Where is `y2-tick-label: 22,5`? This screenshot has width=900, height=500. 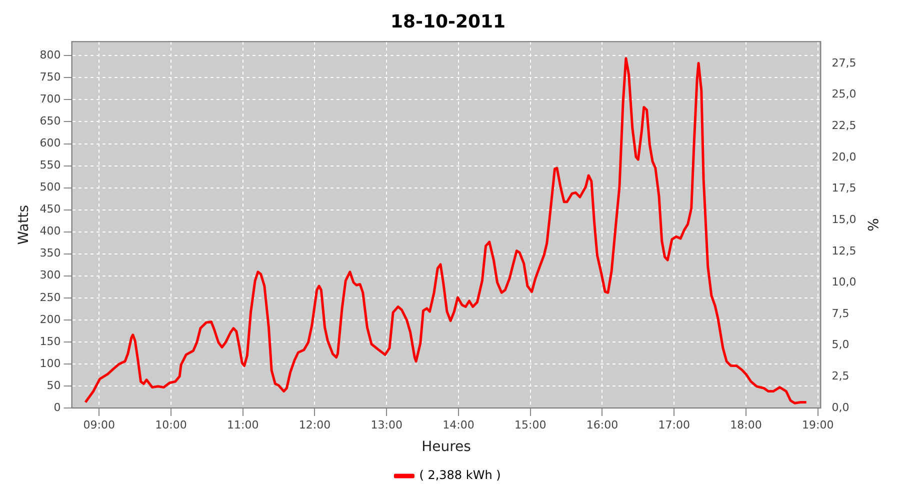
y2-tick-label: 22,5 is located at coordinates (844, 125).